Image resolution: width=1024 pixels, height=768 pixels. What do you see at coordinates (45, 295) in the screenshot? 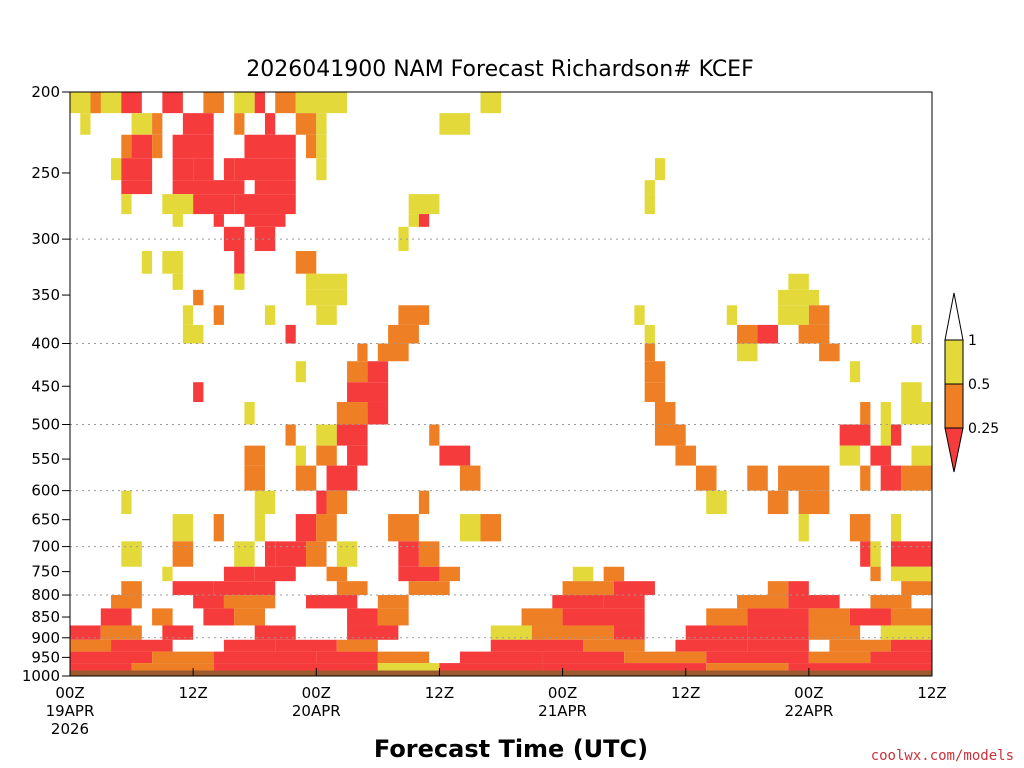
I see `y-tick-label: 350` at bounding box center [45, 295].